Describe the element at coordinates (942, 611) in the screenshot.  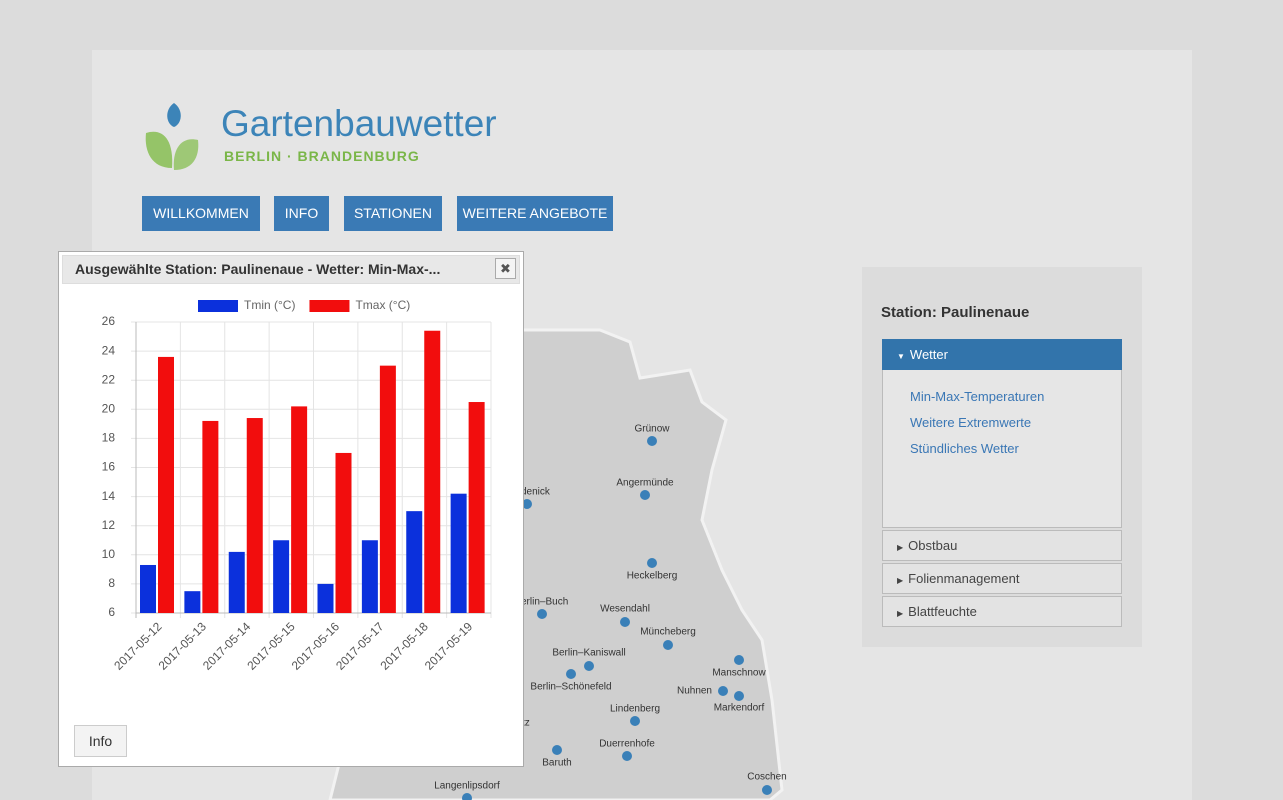
I see `accordion-label: Blattfeuchte` at that location.